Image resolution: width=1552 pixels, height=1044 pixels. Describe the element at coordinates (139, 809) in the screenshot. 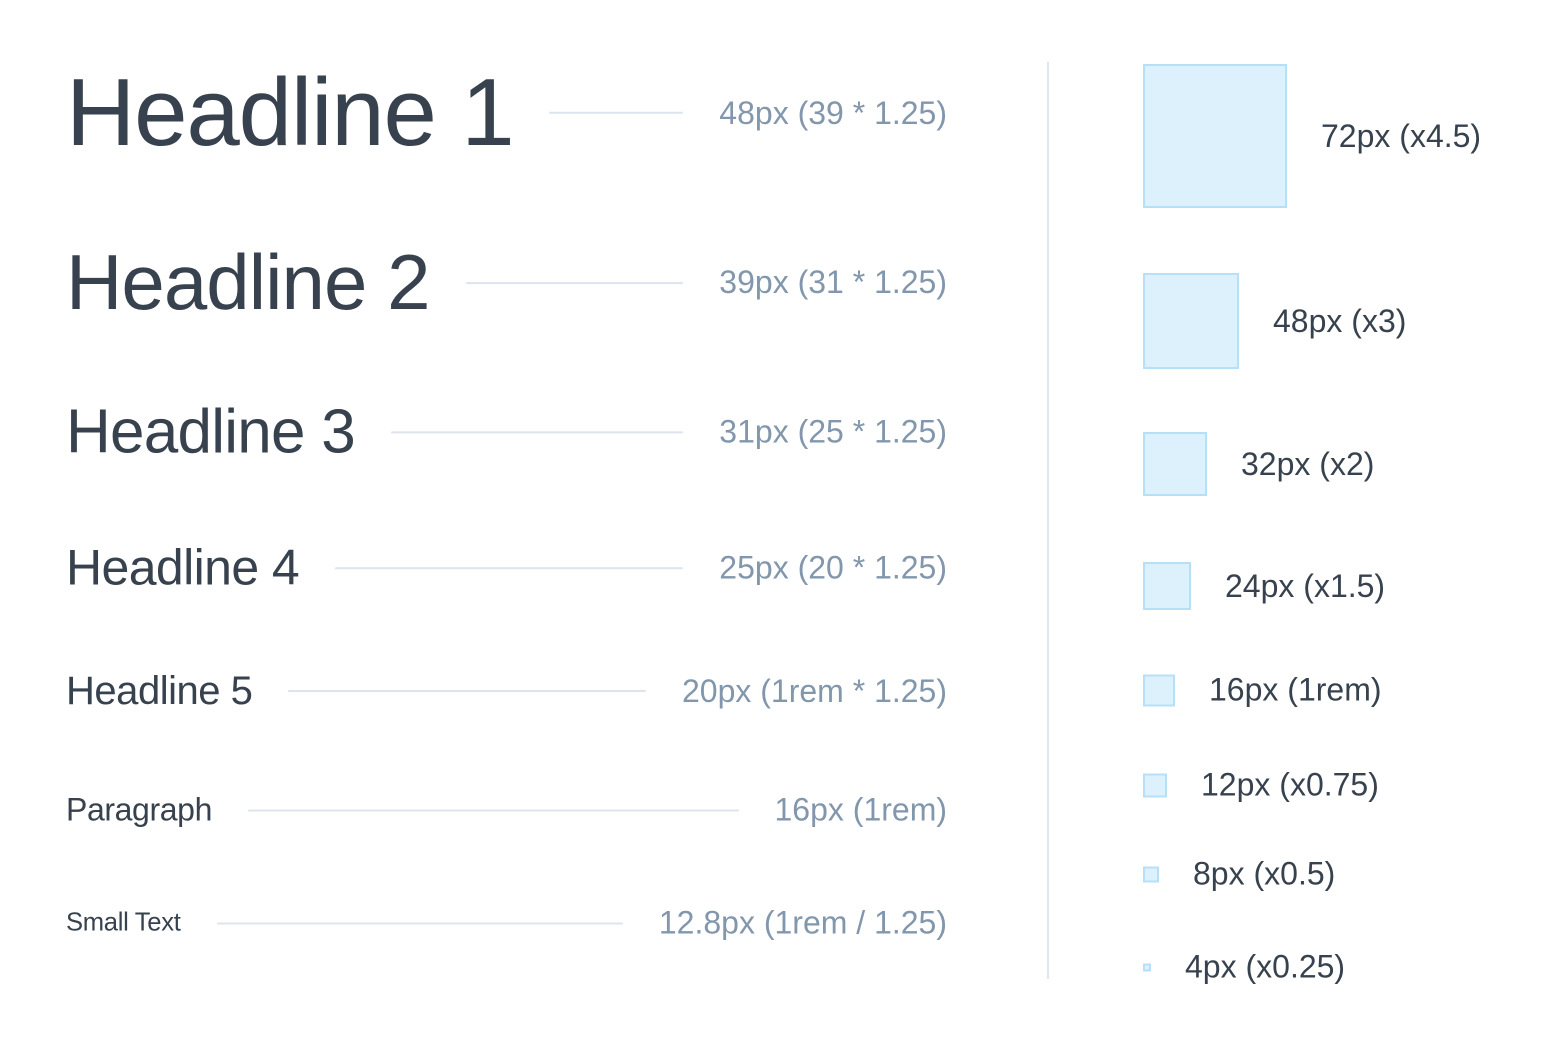

I see `type-sample-text: Paragraph` at that location.